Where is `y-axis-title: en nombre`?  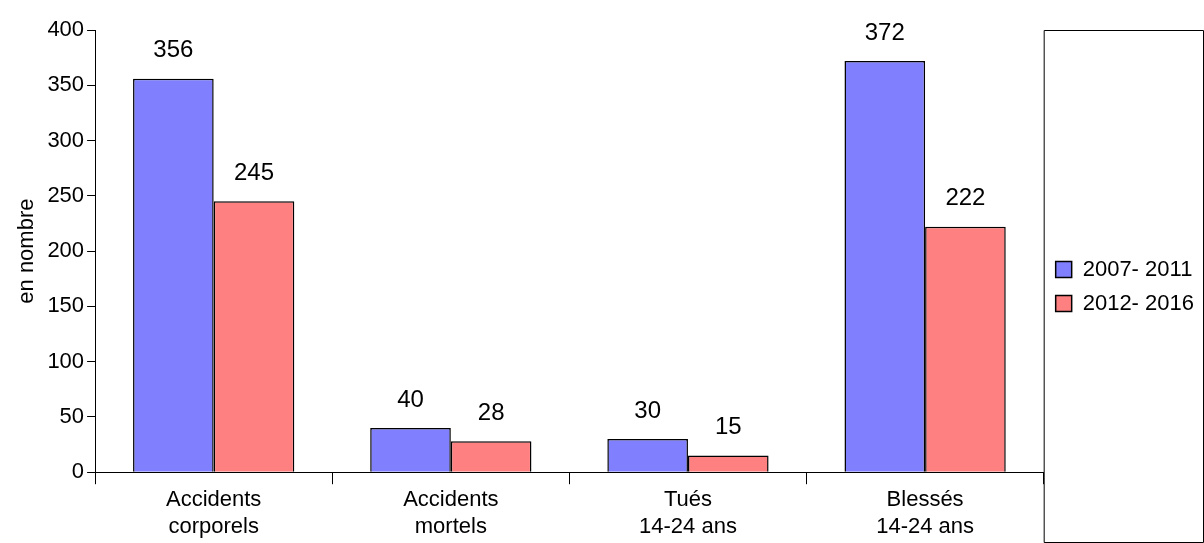 y-axis-title: en nombre is located at coordinates (26, 251).